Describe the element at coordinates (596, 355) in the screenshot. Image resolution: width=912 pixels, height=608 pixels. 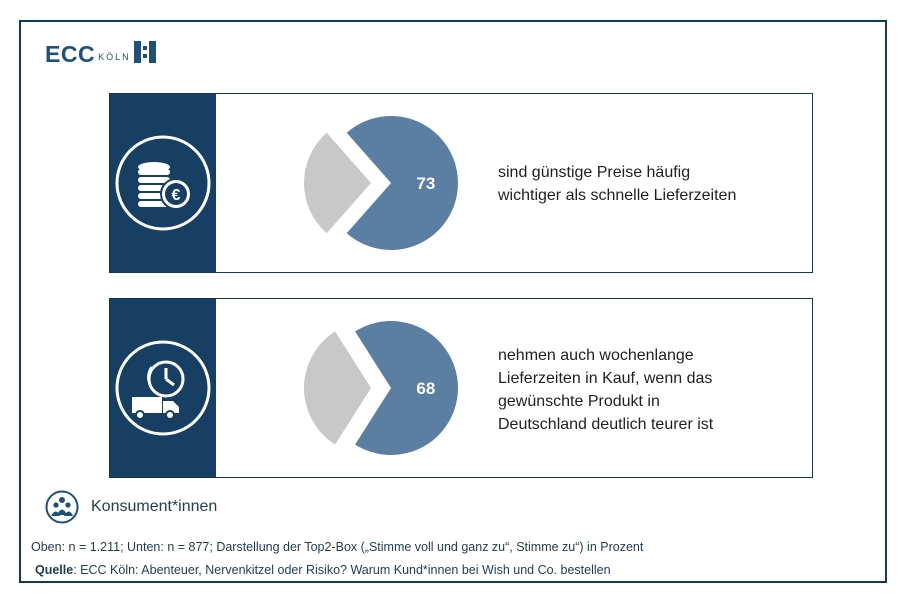
I see `statement-line: nehmen auch wochenlange` at that location.